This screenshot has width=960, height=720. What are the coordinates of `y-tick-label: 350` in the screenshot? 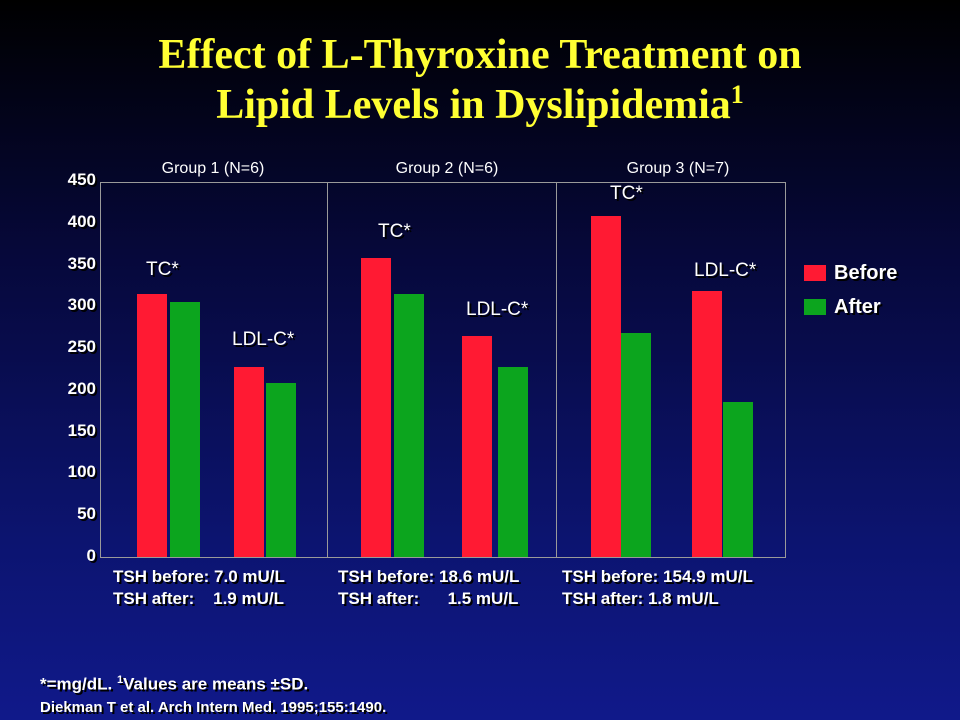 It's located at (81, 263).